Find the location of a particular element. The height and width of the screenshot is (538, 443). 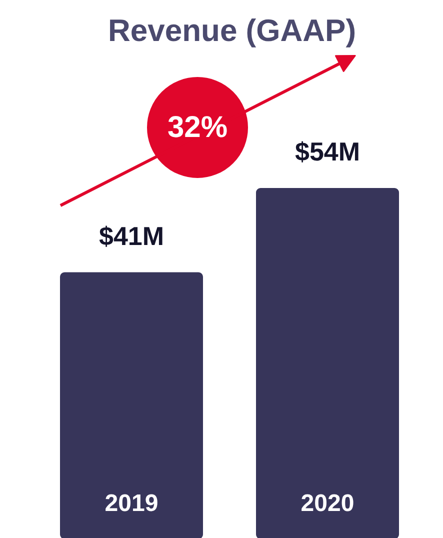

data-label: $54M is located at coordinates (327, 151).